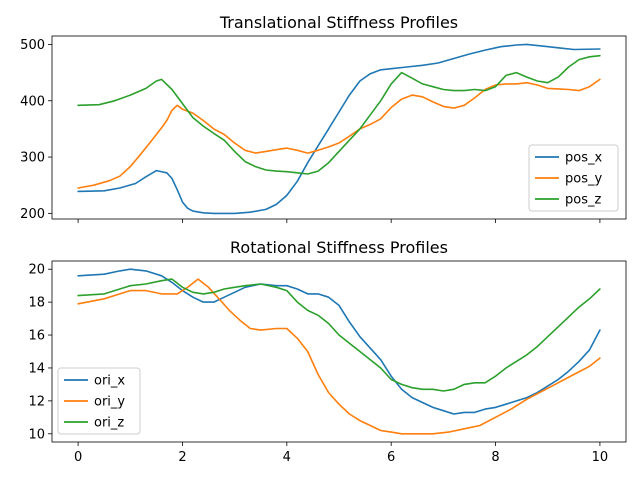 This screenshot has width=640, height=480. Describe the element at coordinates (36, 368) in the screenshot. I see `y-tick-label: 14` at that location.